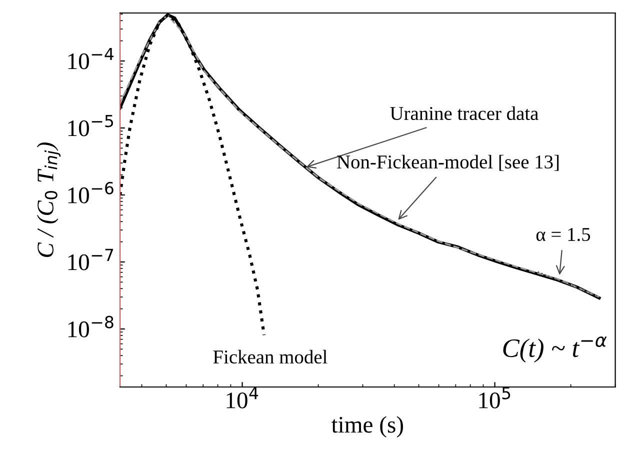 This screenshot has height=461, width=619. I want to click on annotation: α = 1.5, so click(563, 235).